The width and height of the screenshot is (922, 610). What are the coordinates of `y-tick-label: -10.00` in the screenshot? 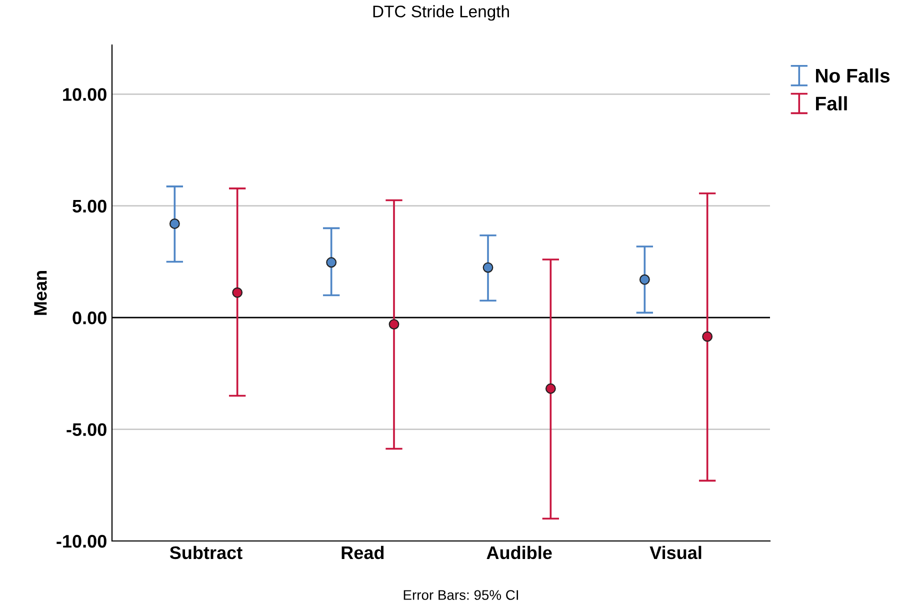 It's located at (81, 541).